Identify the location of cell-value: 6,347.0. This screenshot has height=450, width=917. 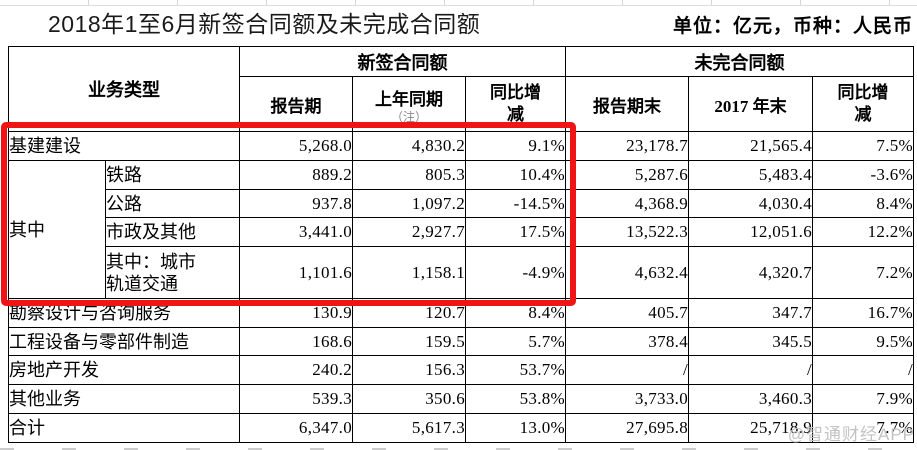
(296, 428).